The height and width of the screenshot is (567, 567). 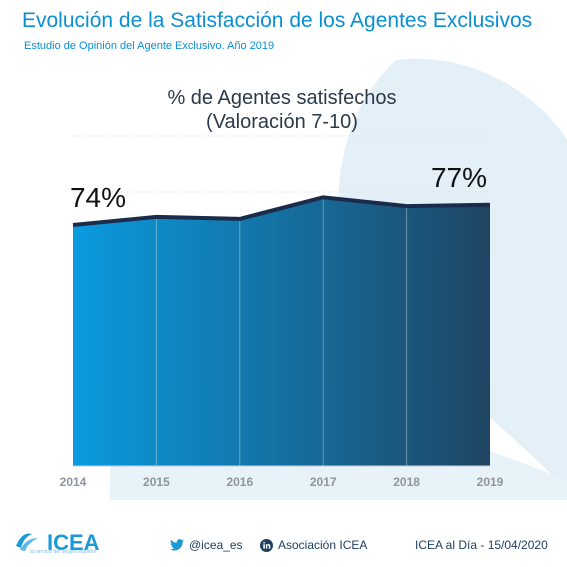 What do you see at coordinates (406, 482) in the screenshot?
I see `x-tick-label: 2018` at bounding box center [406, 482].